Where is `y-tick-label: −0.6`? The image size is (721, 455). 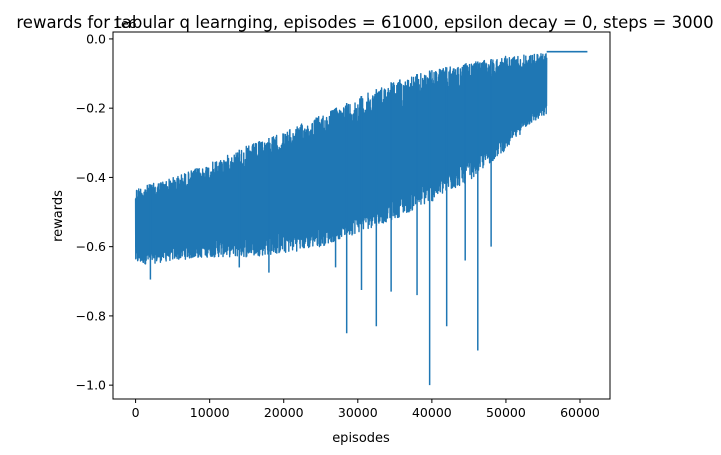
y-tick-label: −0.6 is located at coordinates (91, 246).